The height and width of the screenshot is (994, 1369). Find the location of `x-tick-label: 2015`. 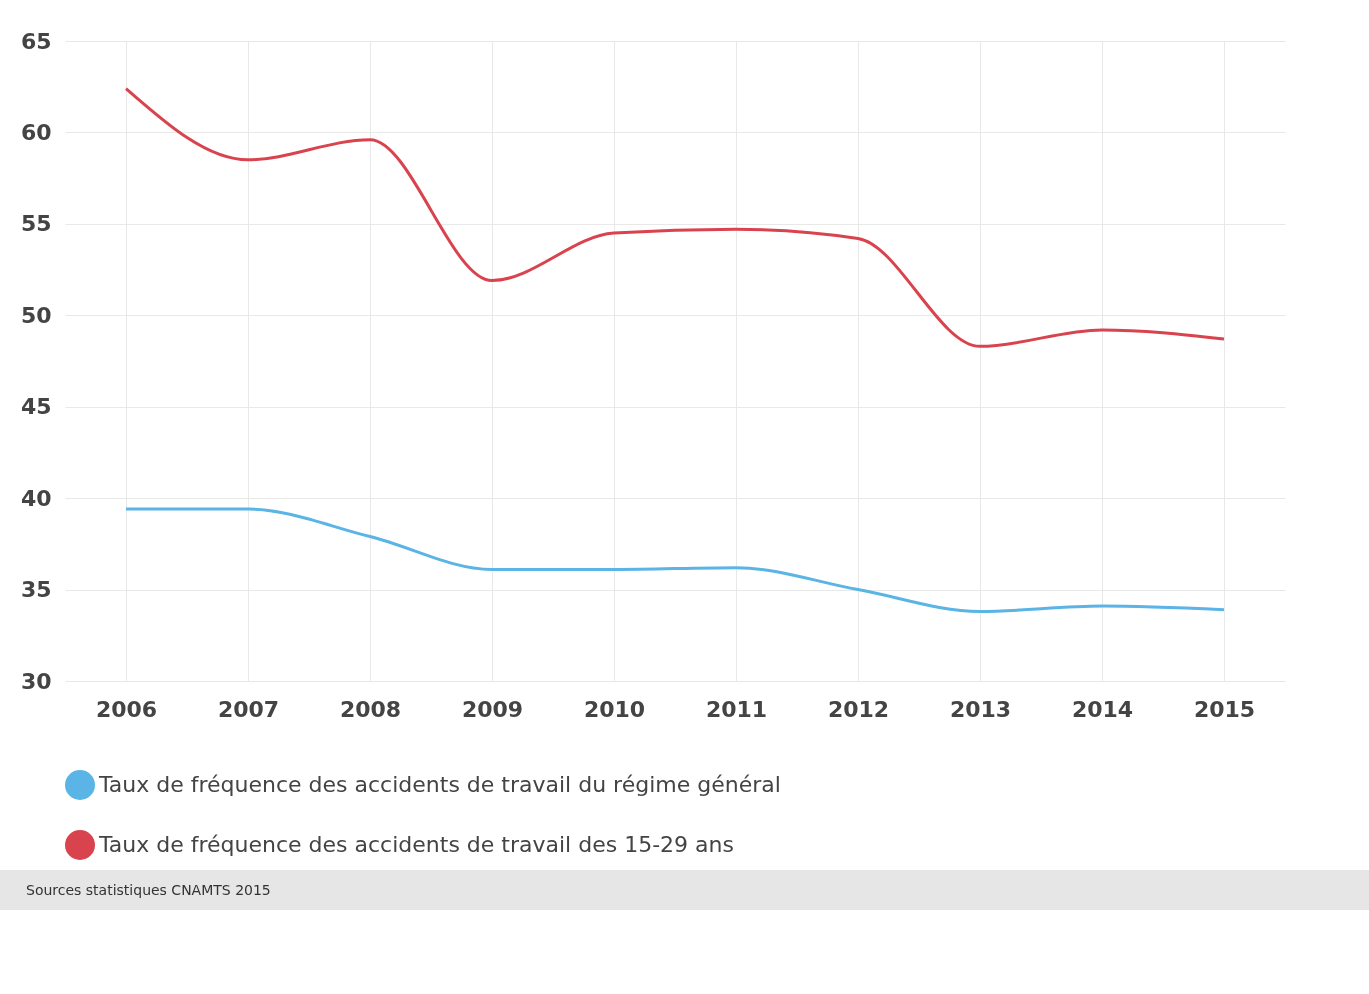

x-tick-label: 2015 is located at coordinates (1224, 709).